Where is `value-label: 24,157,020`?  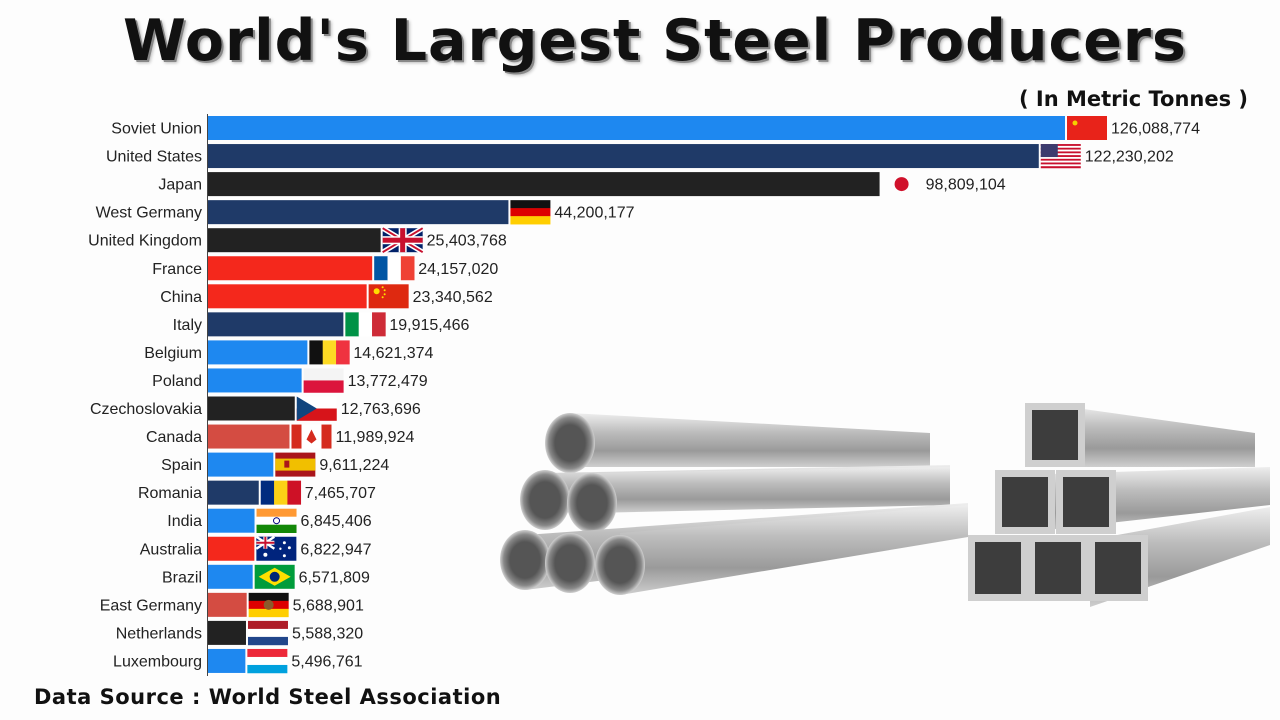
value-label: 24,157,020 is located at coordinates (458, 269).